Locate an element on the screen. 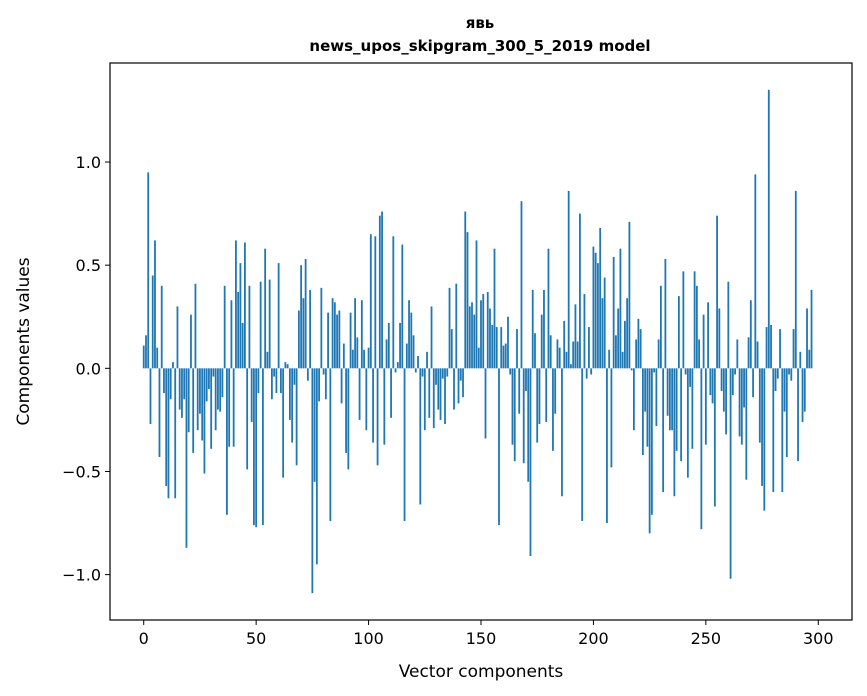  y-tick-label-1: −0.5 is located at coordinates (81, 471).